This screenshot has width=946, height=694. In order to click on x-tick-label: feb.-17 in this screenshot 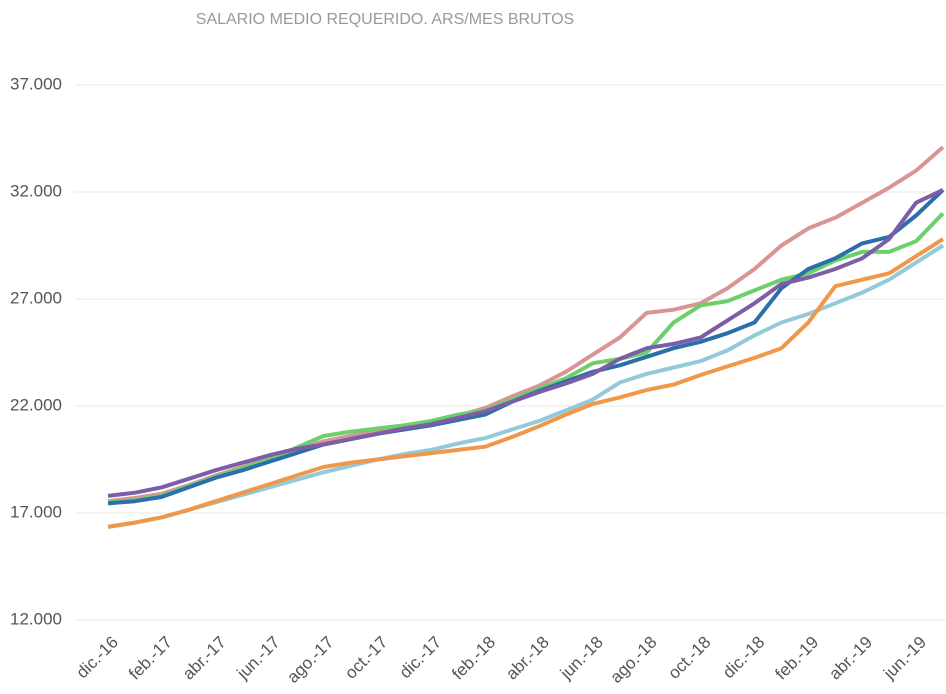, I will do `click(150, 658)`.